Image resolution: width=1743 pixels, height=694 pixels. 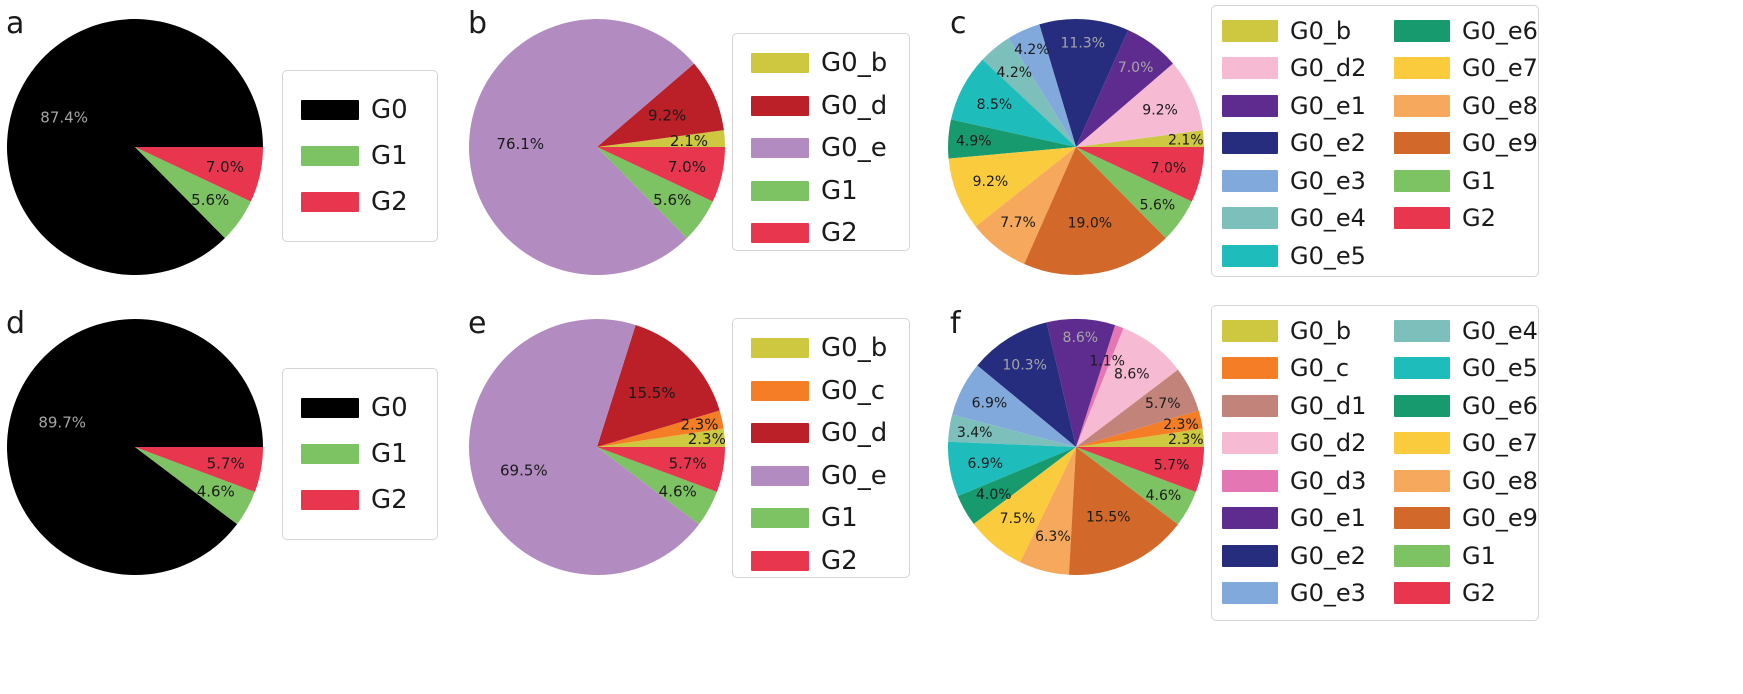 I want to click on pie-label-g0-e7: 7.5%, so click(x=1018, y=519).